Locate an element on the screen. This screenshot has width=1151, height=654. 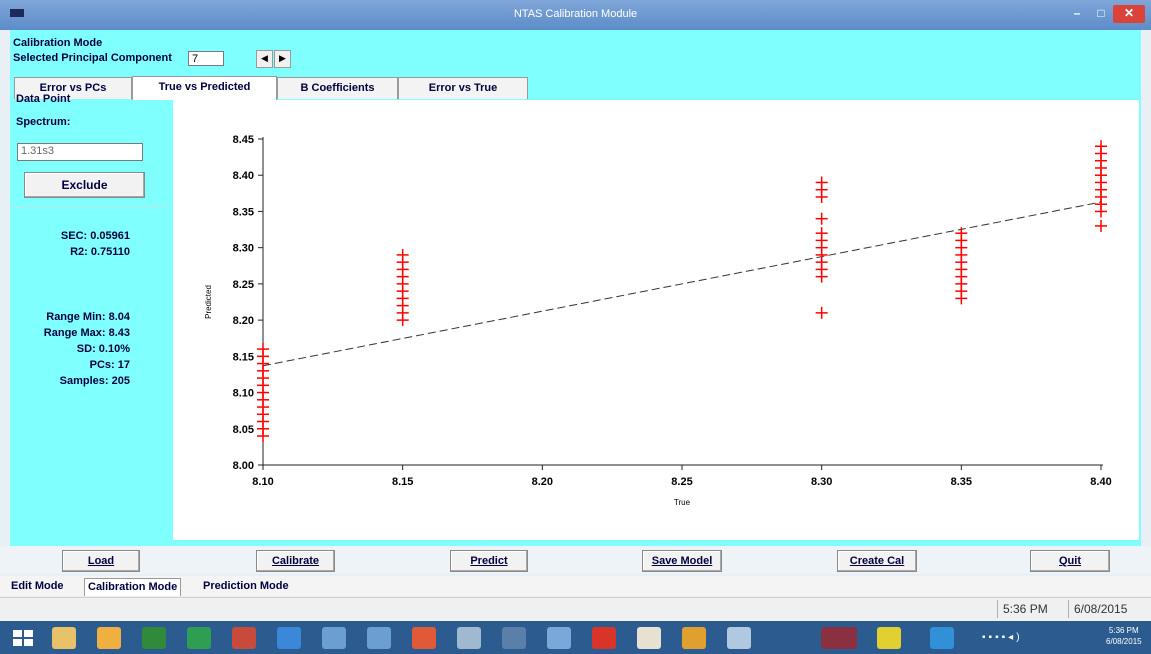
x-tick-label: 8.25 is located at coordinates (681, 482).